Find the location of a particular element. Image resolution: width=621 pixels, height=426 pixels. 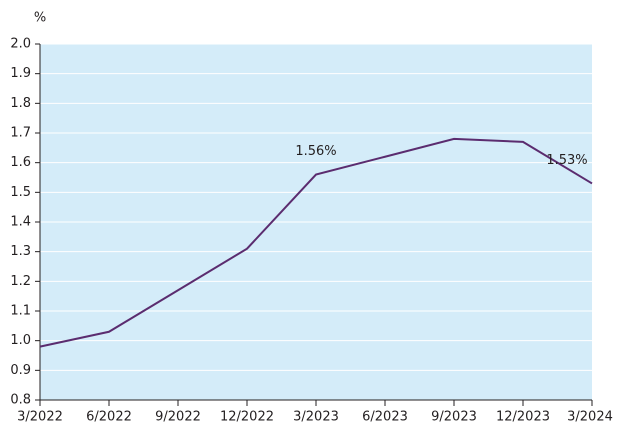

y-tick-label: 1.1 is located at coordinates (20, 311).